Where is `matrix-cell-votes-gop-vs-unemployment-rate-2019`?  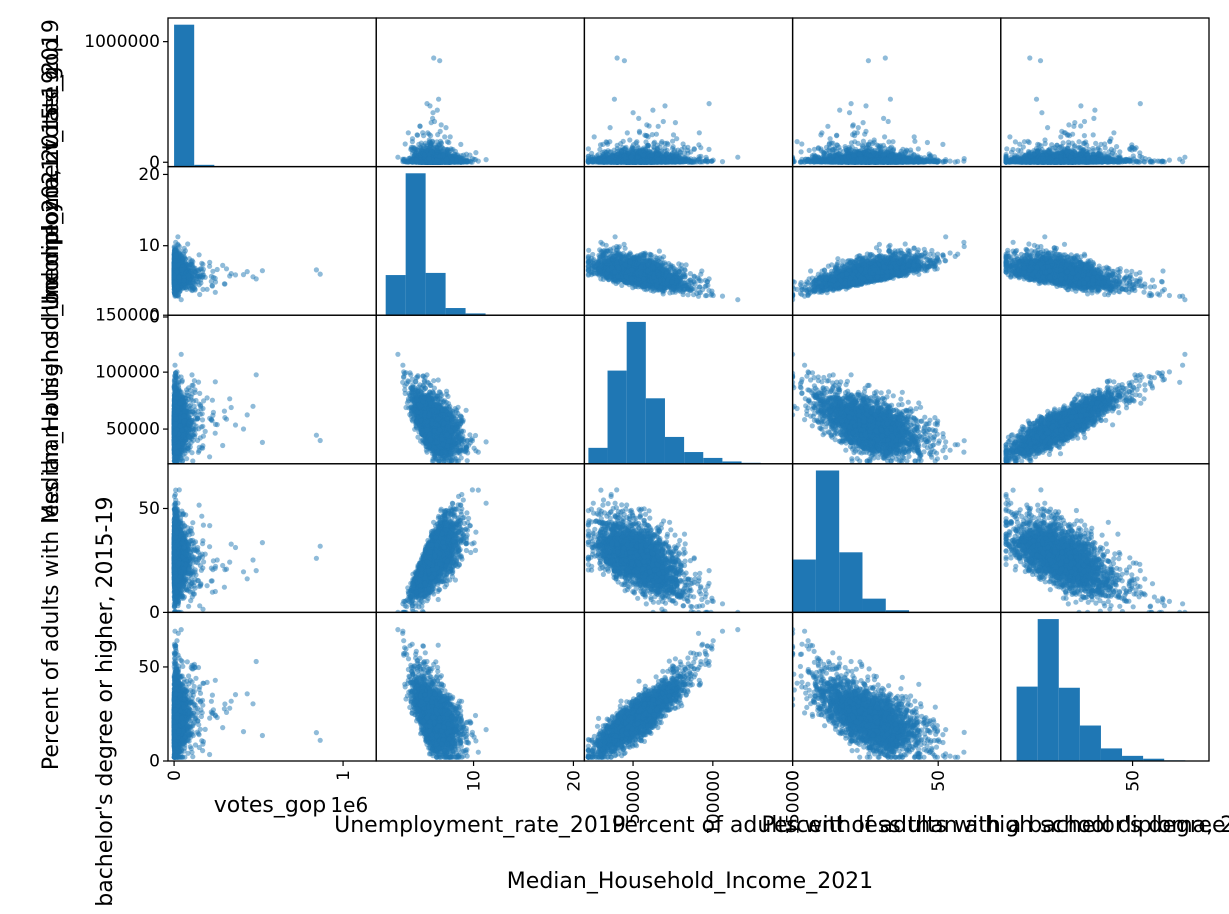
matrix-cell-votes-gop-vs-unemployment-rate-2019 is located at coordinates (480, 92).